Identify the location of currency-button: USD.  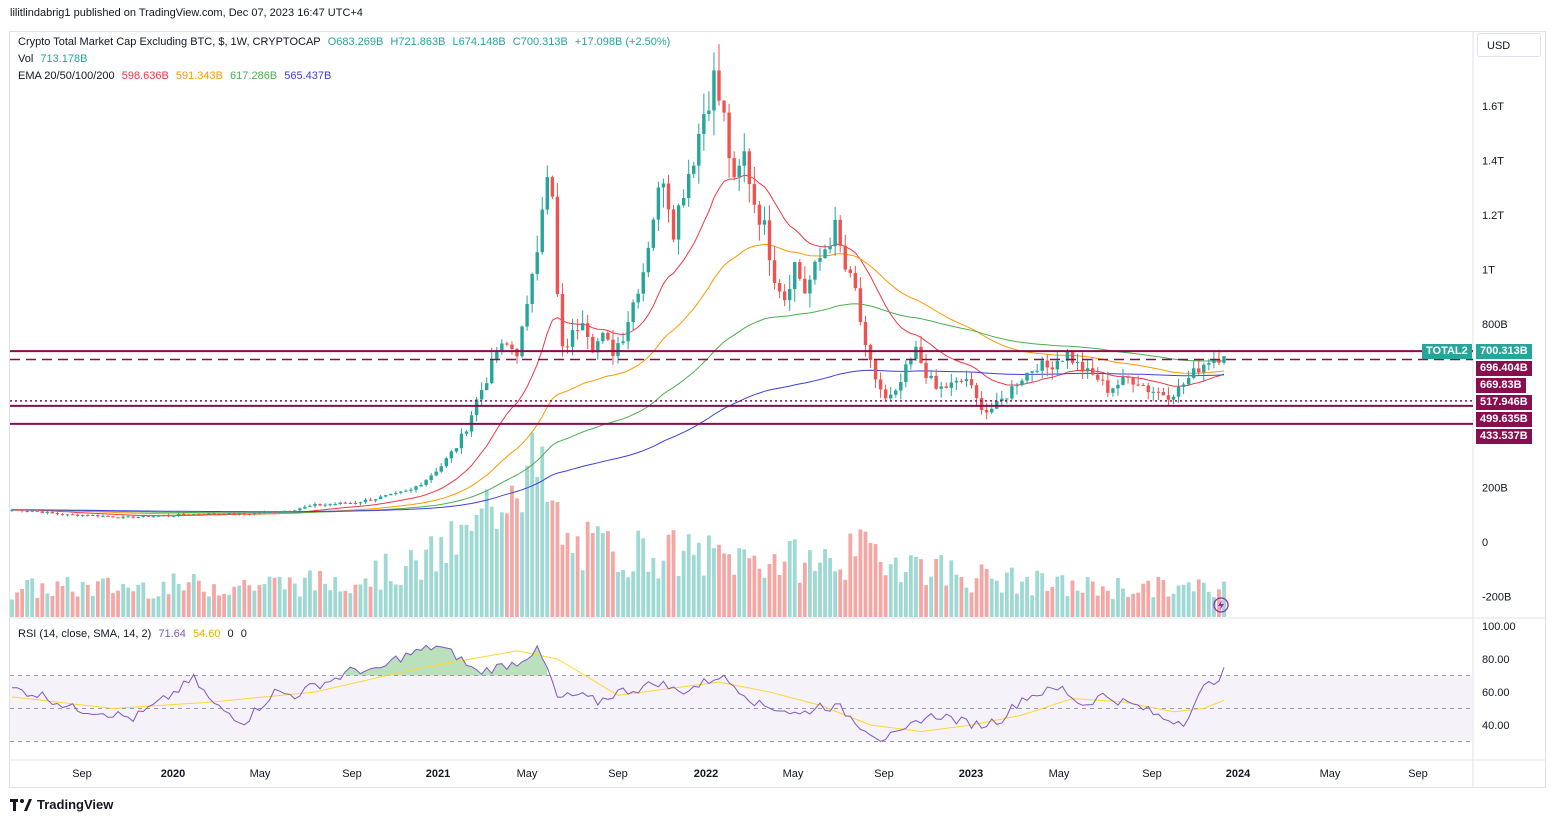
(1509, 45).